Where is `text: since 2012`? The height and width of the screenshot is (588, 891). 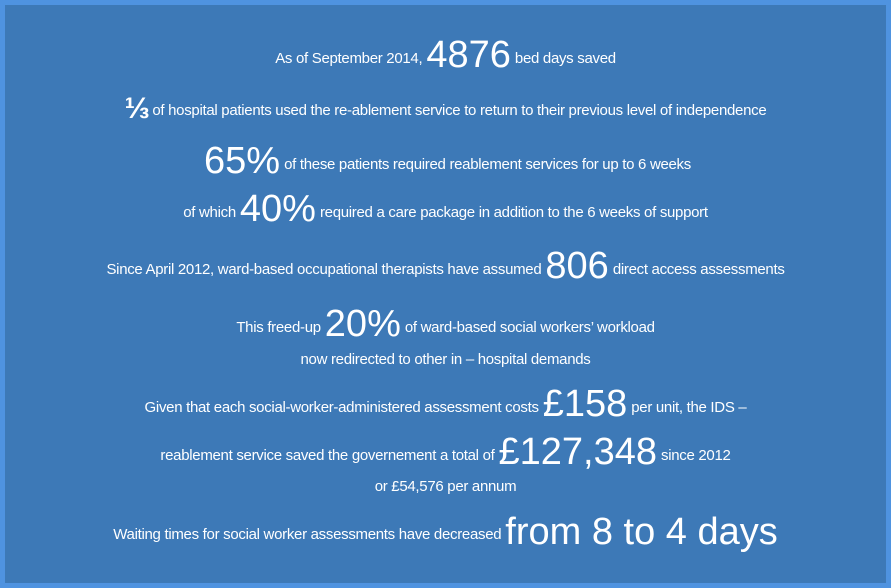
text: since 2012 is located at coordinates (696, 455).